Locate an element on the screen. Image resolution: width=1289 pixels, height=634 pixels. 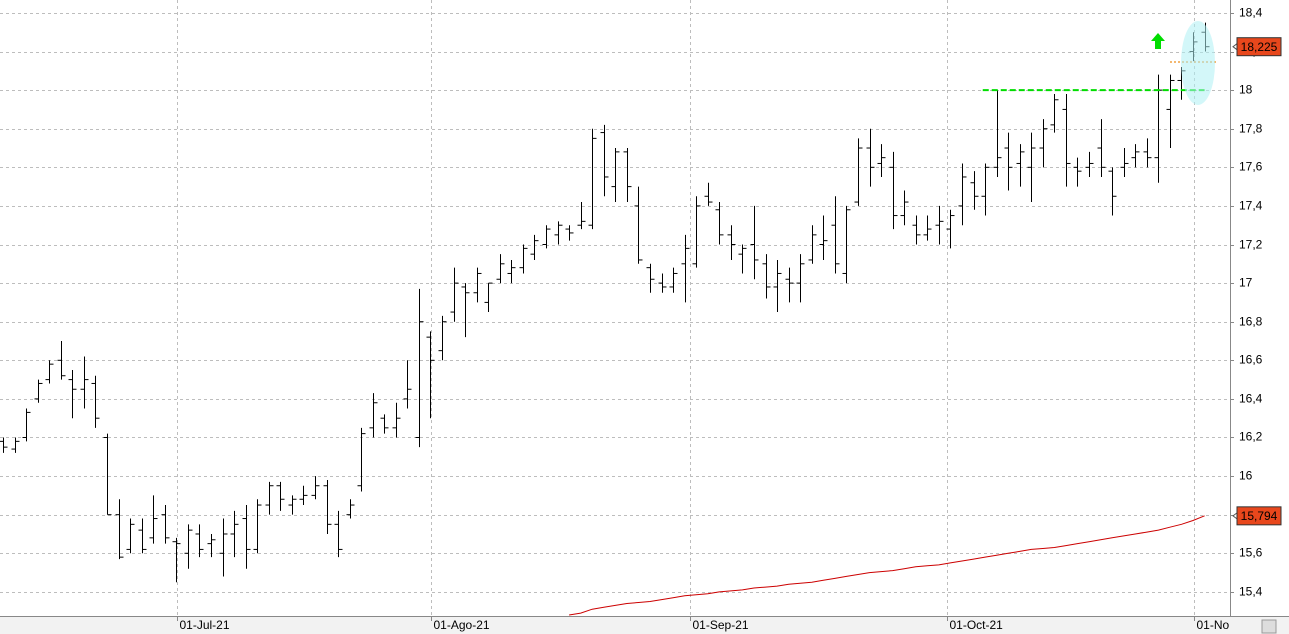
y-tick-label: 17,2 is located at coordinates (1251, 245).